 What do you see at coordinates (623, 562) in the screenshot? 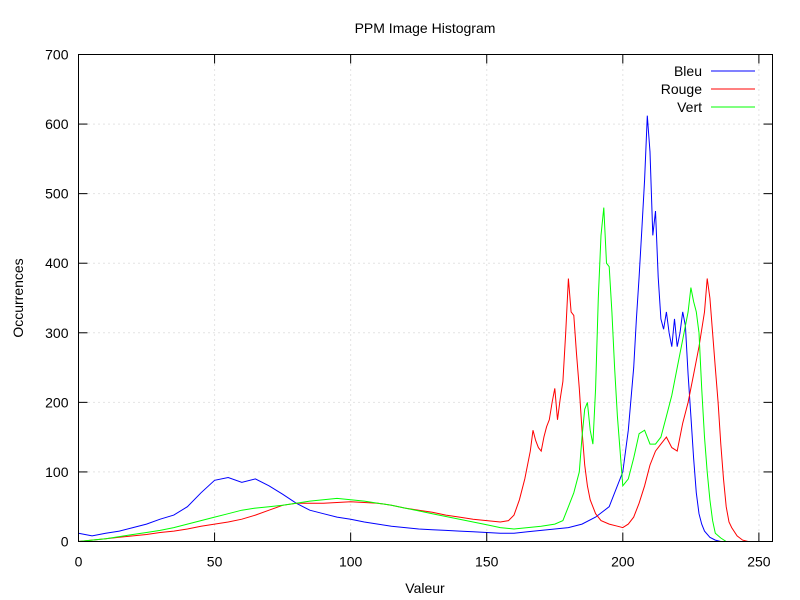
I see `x-tick-label: 200` at bounding box center [623, 562].